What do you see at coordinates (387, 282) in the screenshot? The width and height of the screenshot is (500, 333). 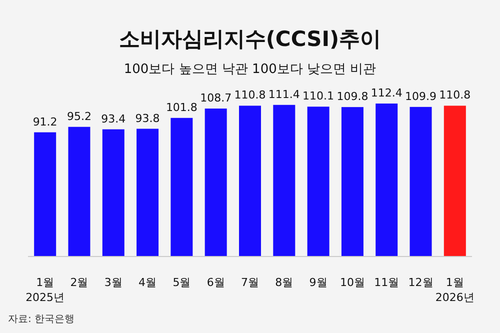 I see `x-tick-label: 11월` at bounding box center [387, 282].